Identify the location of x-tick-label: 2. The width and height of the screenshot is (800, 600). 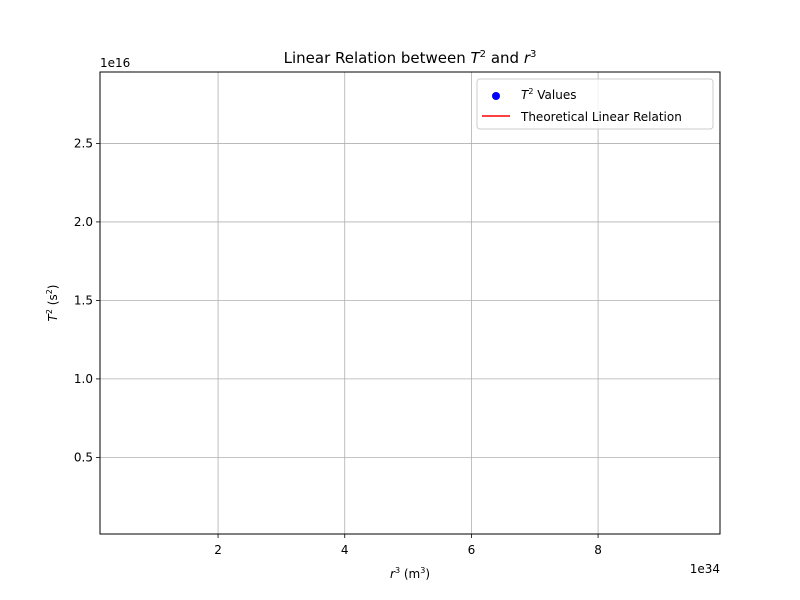
(218, 550).